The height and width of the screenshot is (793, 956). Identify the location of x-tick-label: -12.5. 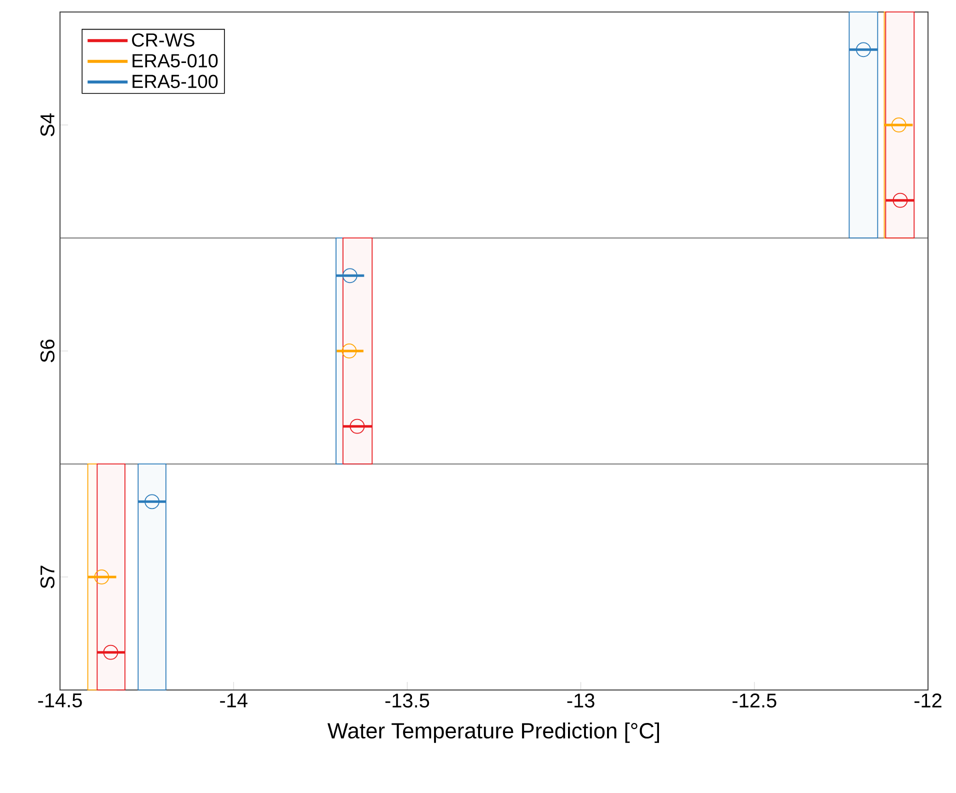
(754, 701).